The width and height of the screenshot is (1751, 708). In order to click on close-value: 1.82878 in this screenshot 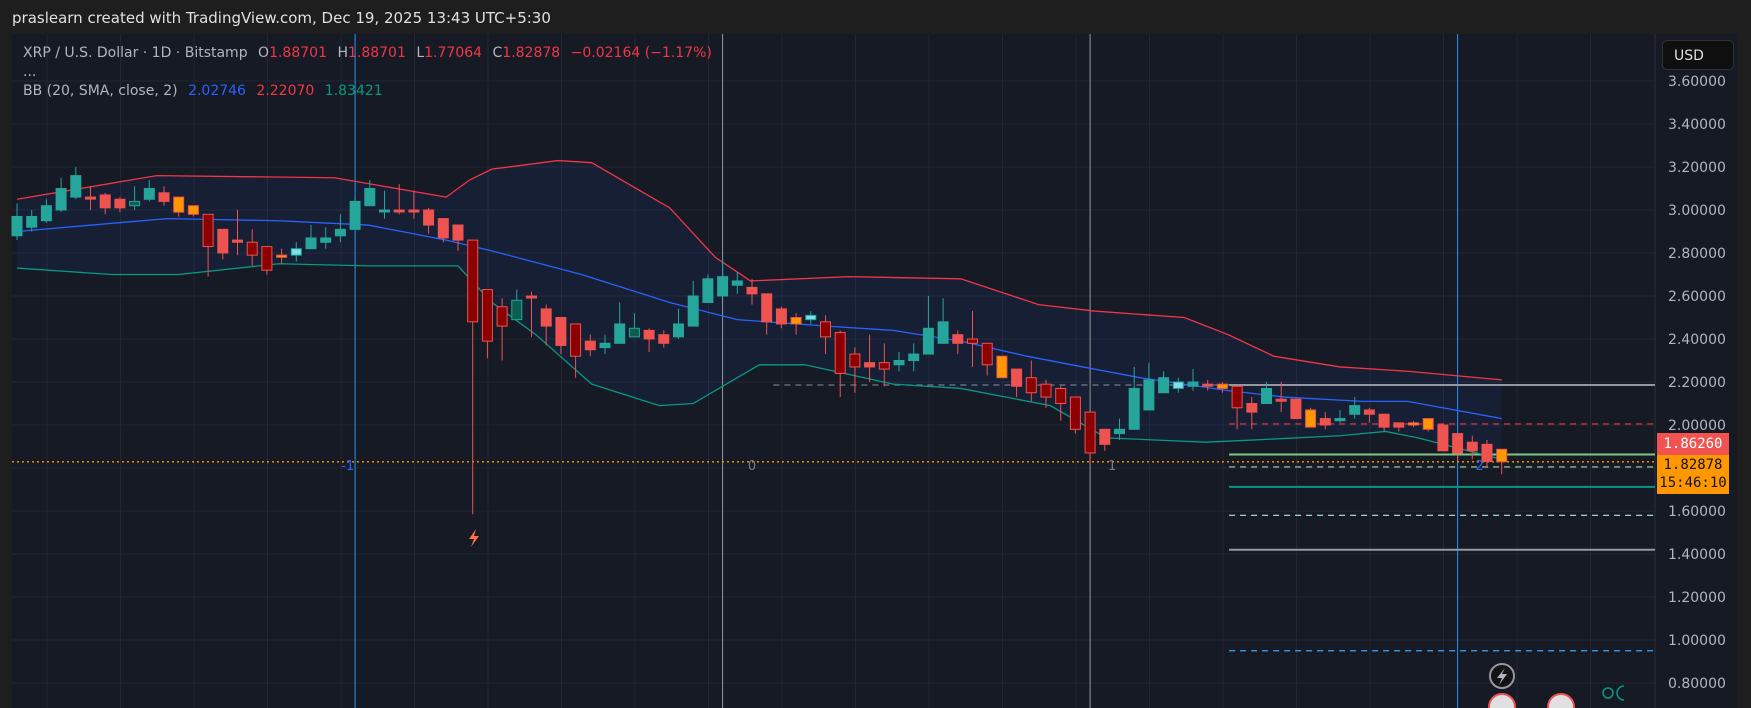, I will do `click(531, 53)`.